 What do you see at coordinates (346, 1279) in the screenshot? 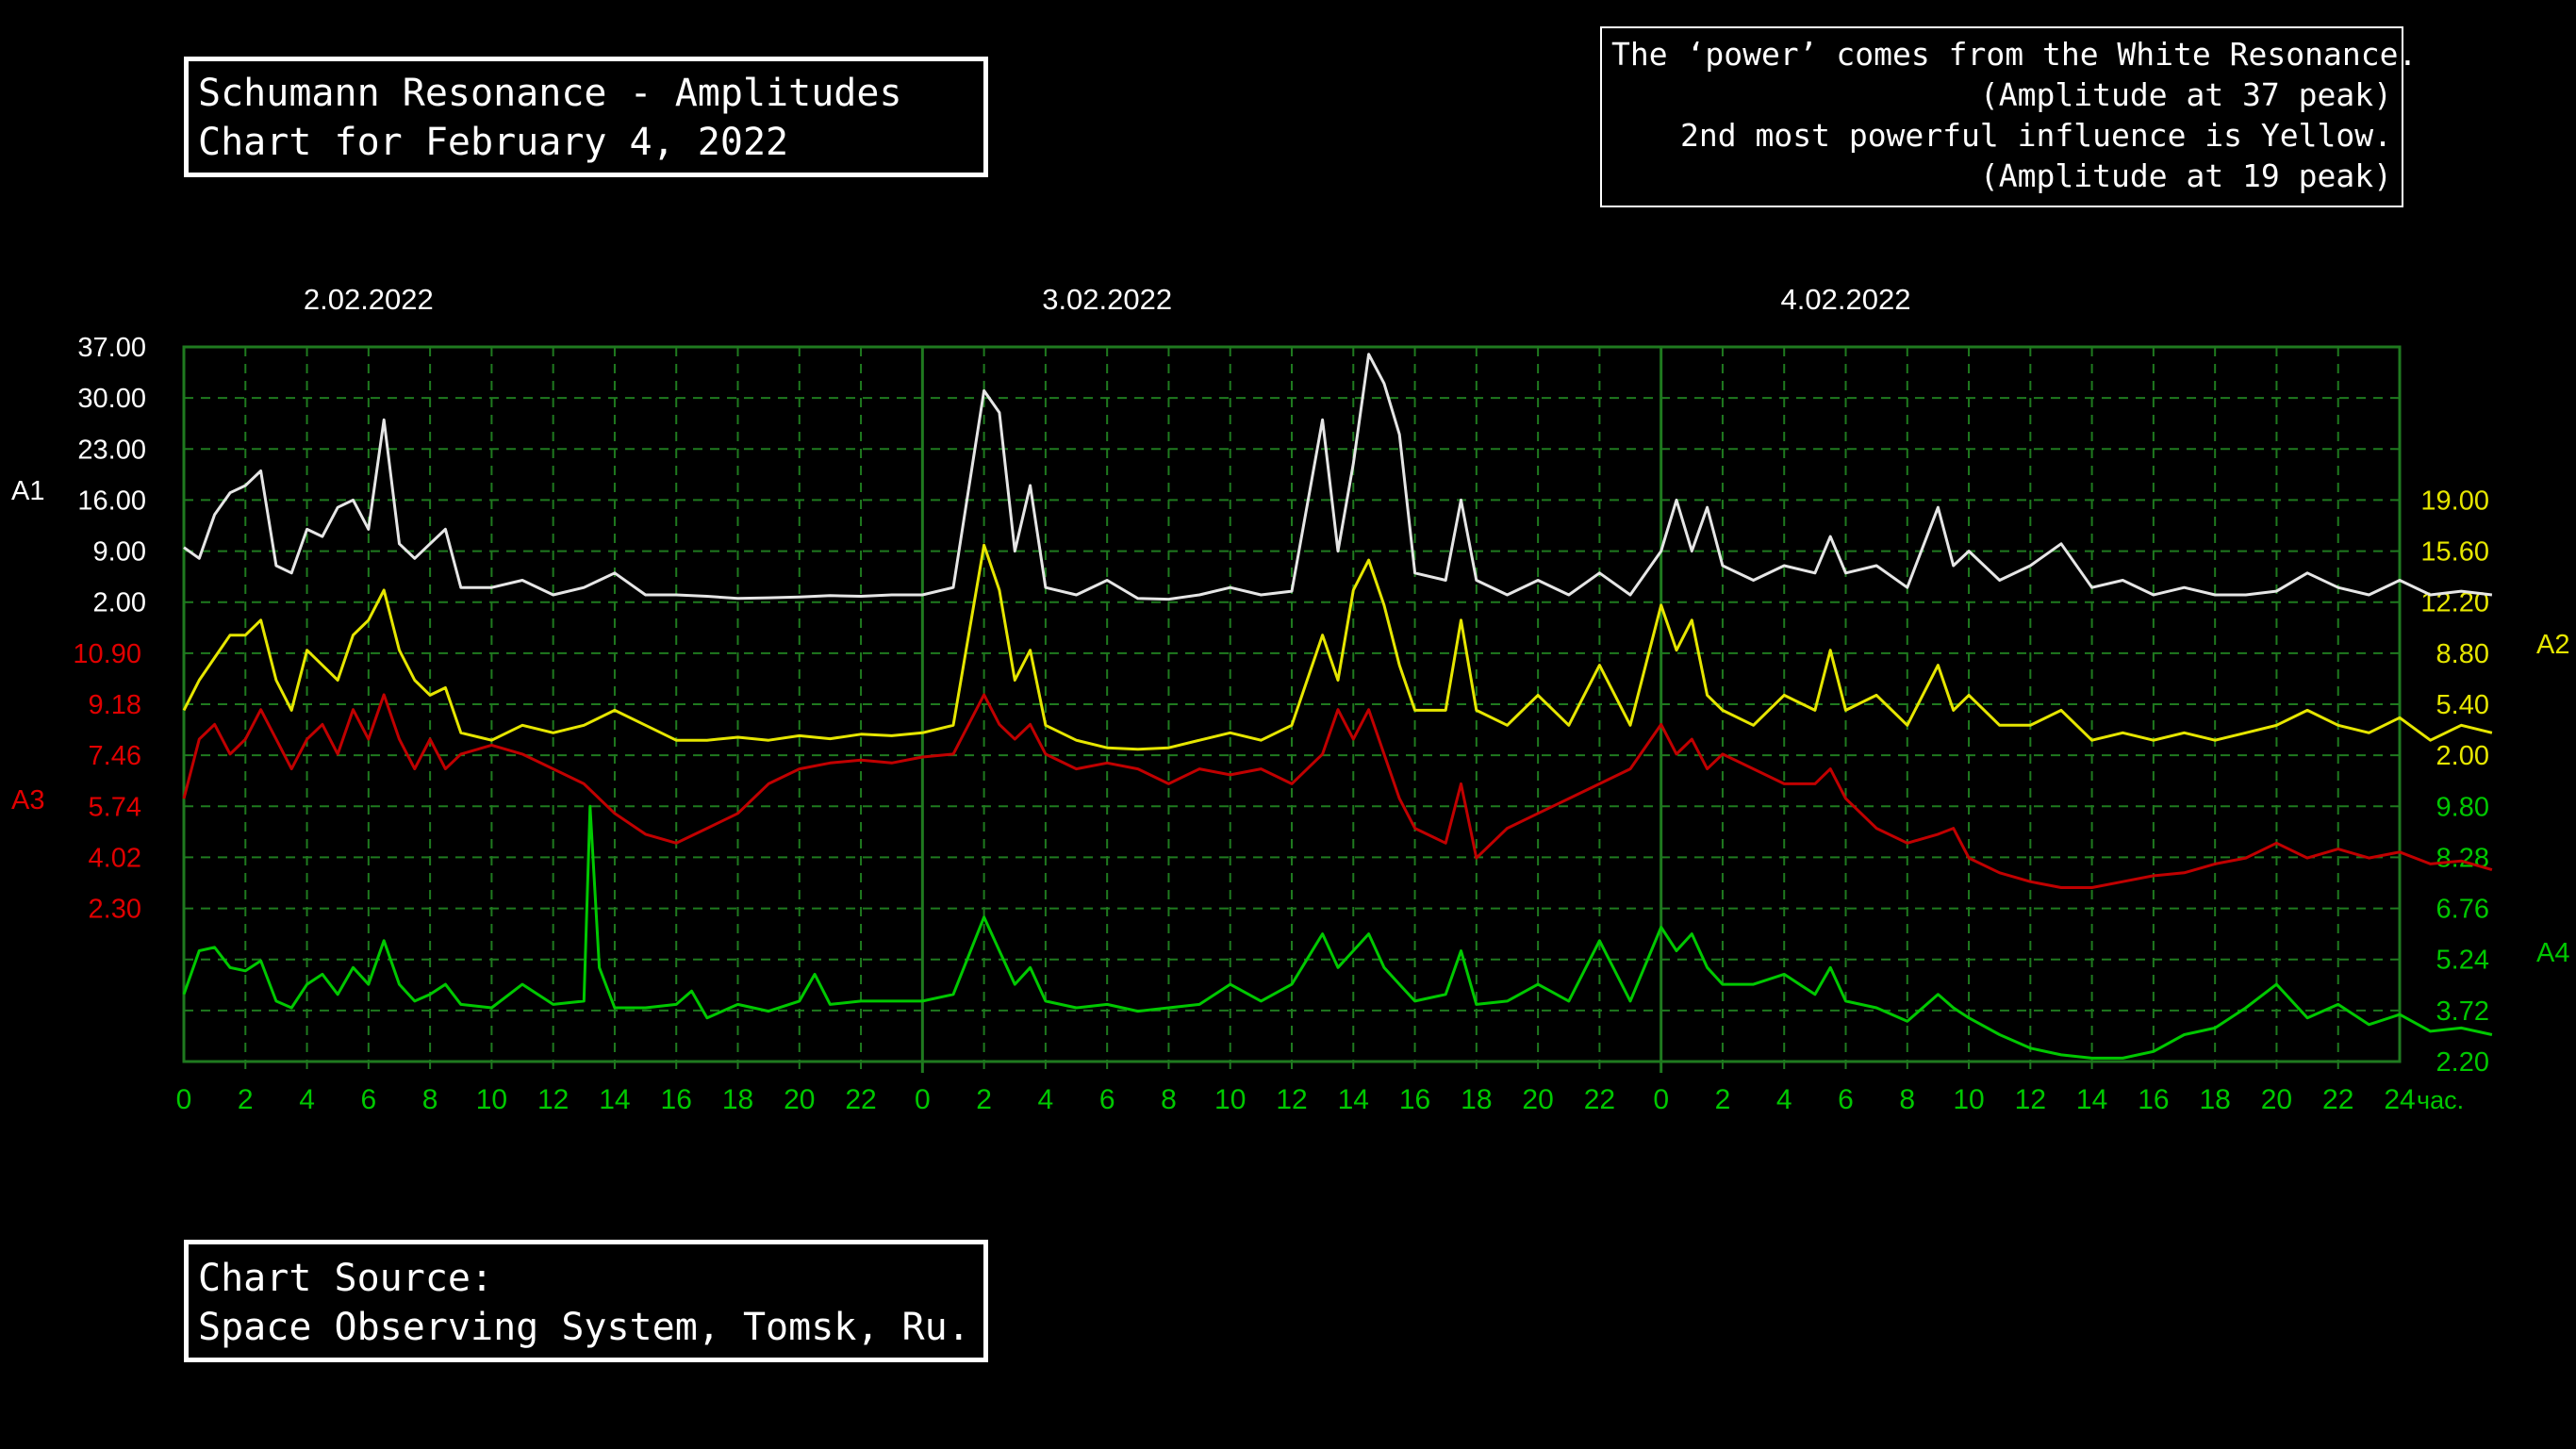
I see `source-line1: Chart Source:` at bounding box center [346, 1279].